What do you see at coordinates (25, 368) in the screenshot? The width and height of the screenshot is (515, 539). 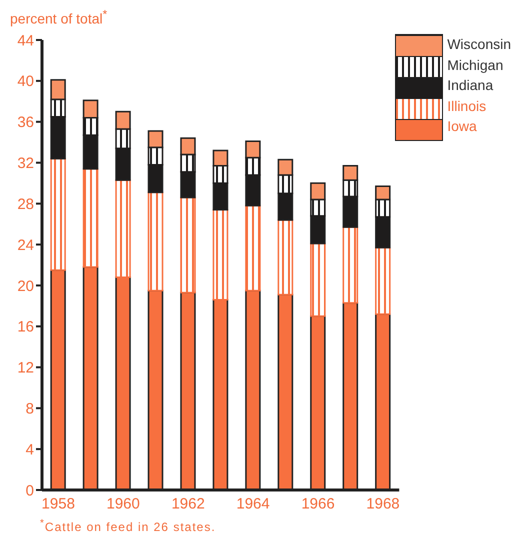 I see `y-tick-label: 12` at bounding box center [25, 368].